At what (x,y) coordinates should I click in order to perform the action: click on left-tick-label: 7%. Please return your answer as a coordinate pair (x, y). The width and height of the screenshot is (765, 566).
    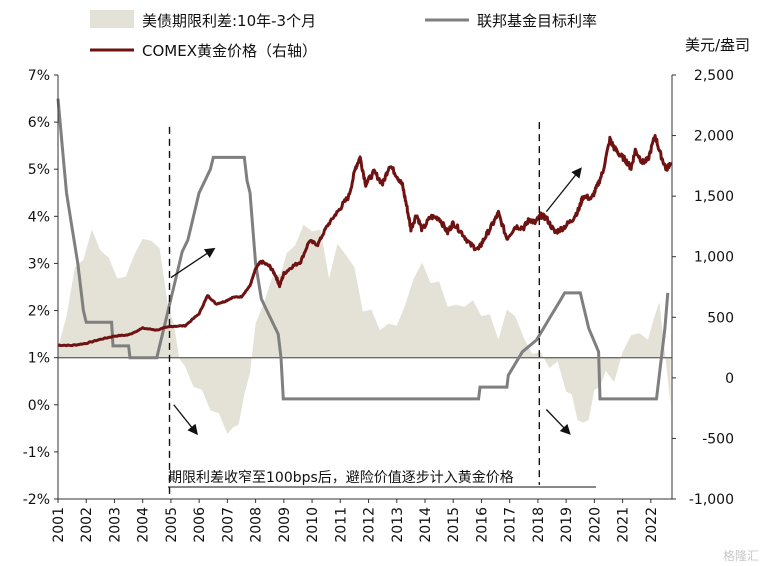
    Looking at the image, I should click on (39, 76).